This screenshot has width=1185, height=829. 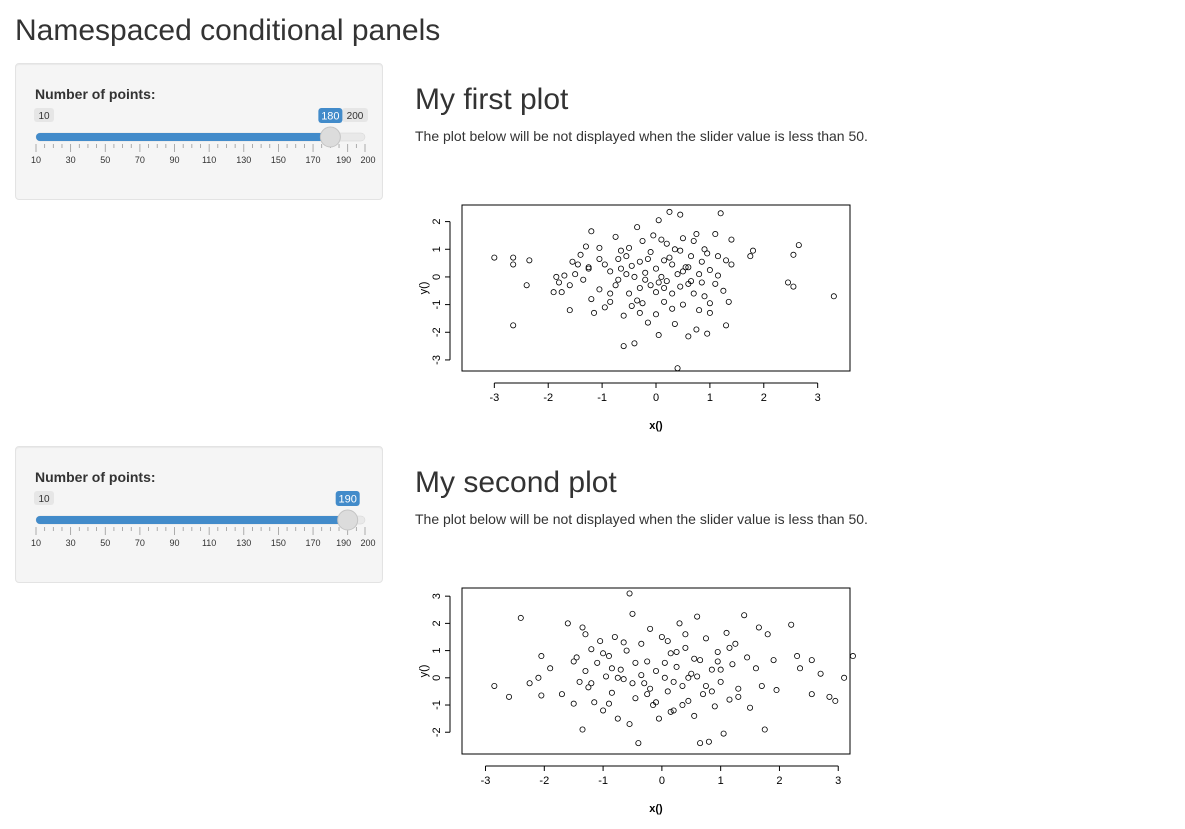 What do you see at coordinates (105, 543) in the screenshot?
I see `slider-tick-label: 50` at bounding box center [105, 543].